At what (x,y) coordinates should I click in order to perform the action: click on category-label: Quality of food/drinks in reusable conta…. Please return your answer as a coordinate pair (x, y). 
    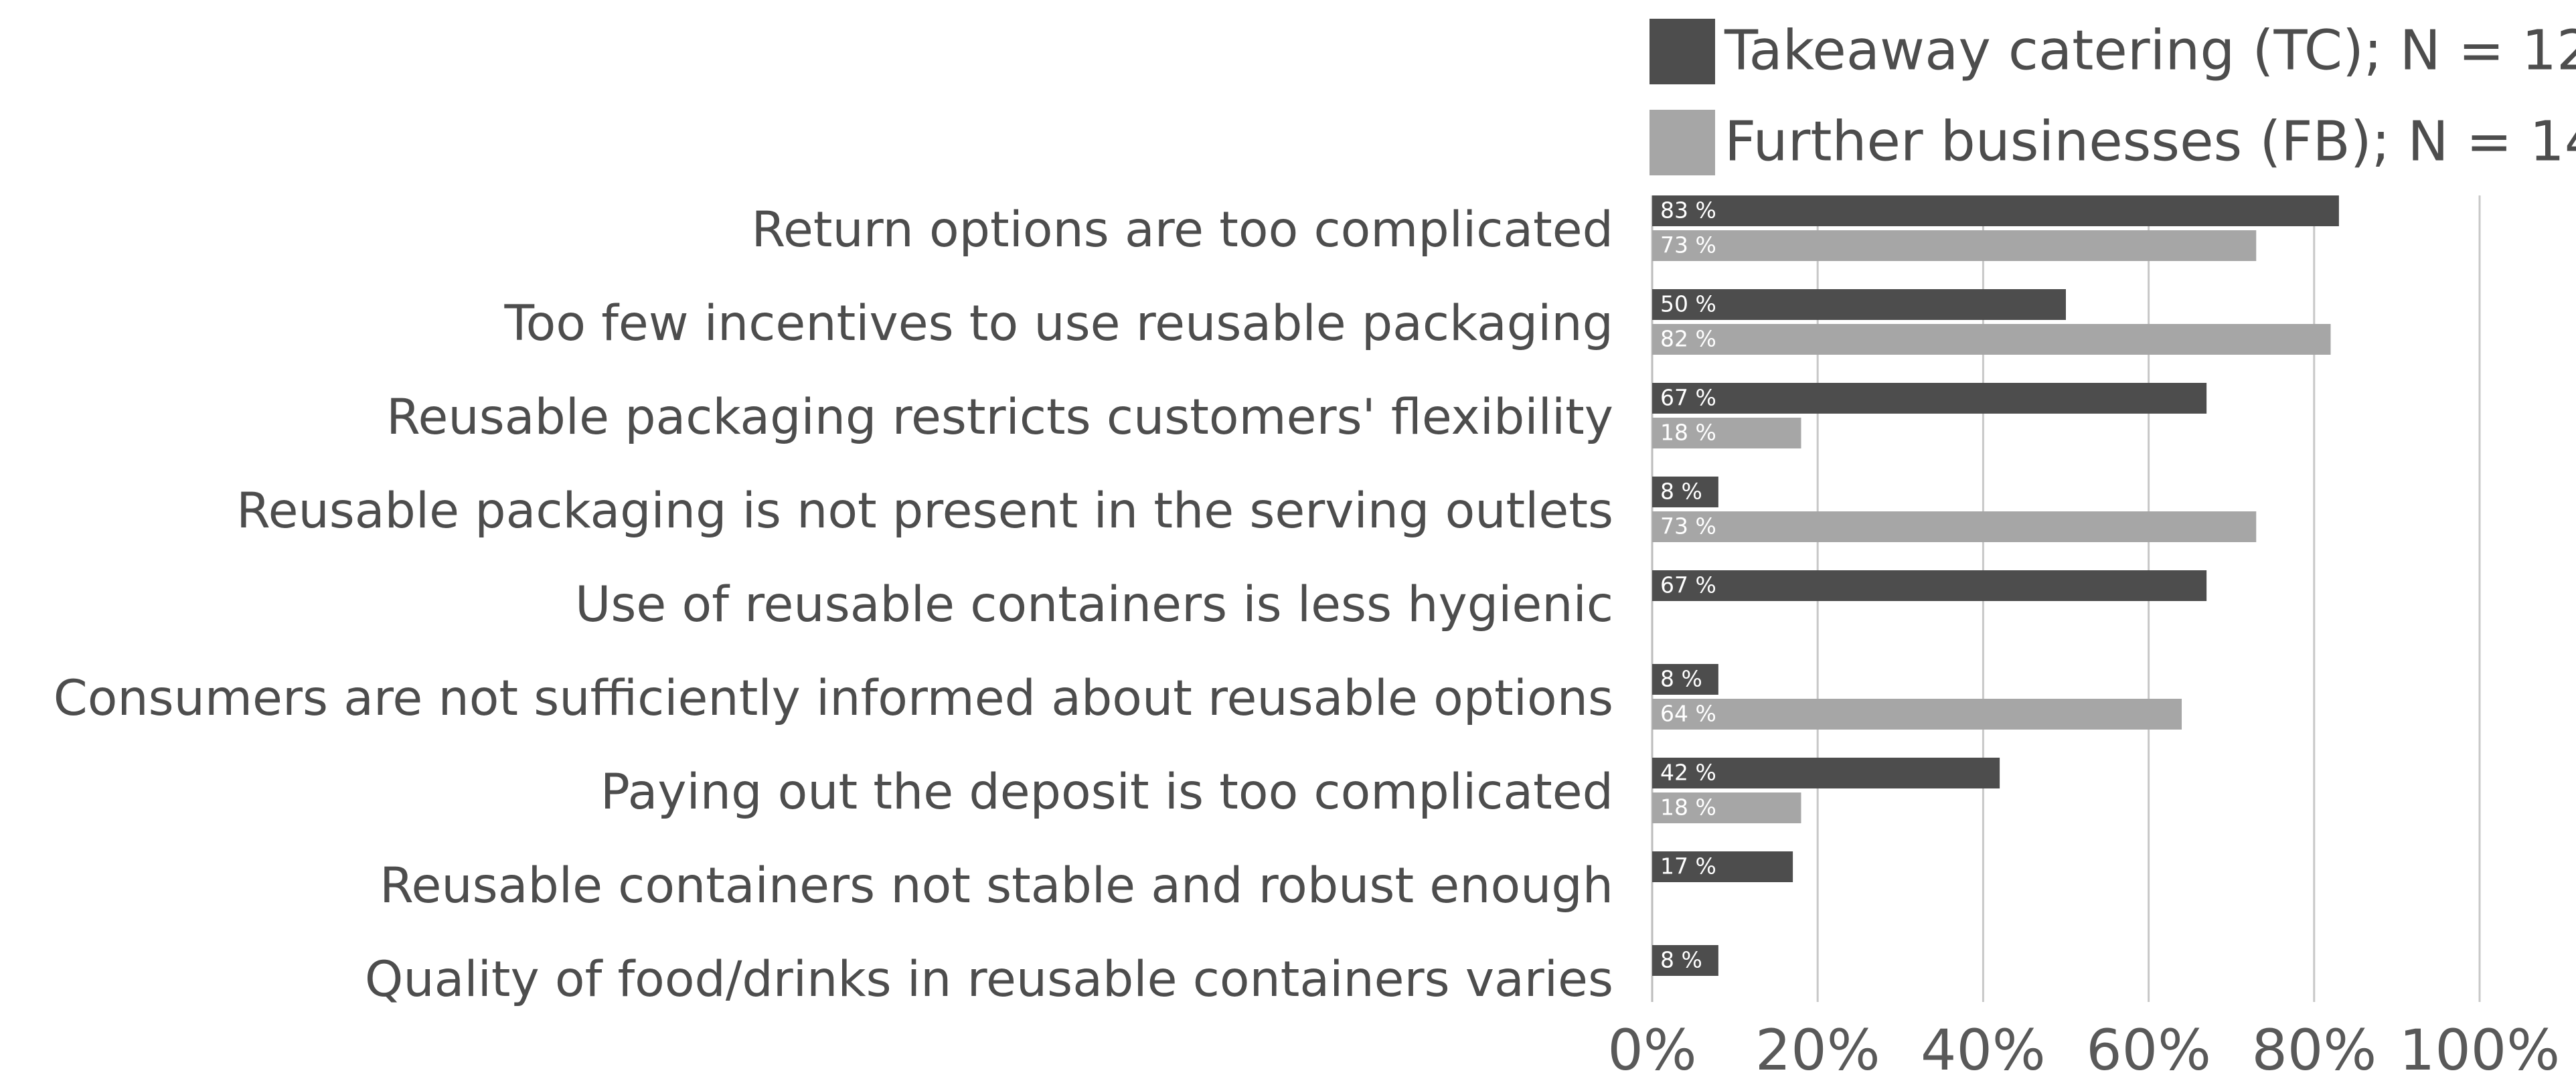
    Looking at the image, I should click on (989, 979).